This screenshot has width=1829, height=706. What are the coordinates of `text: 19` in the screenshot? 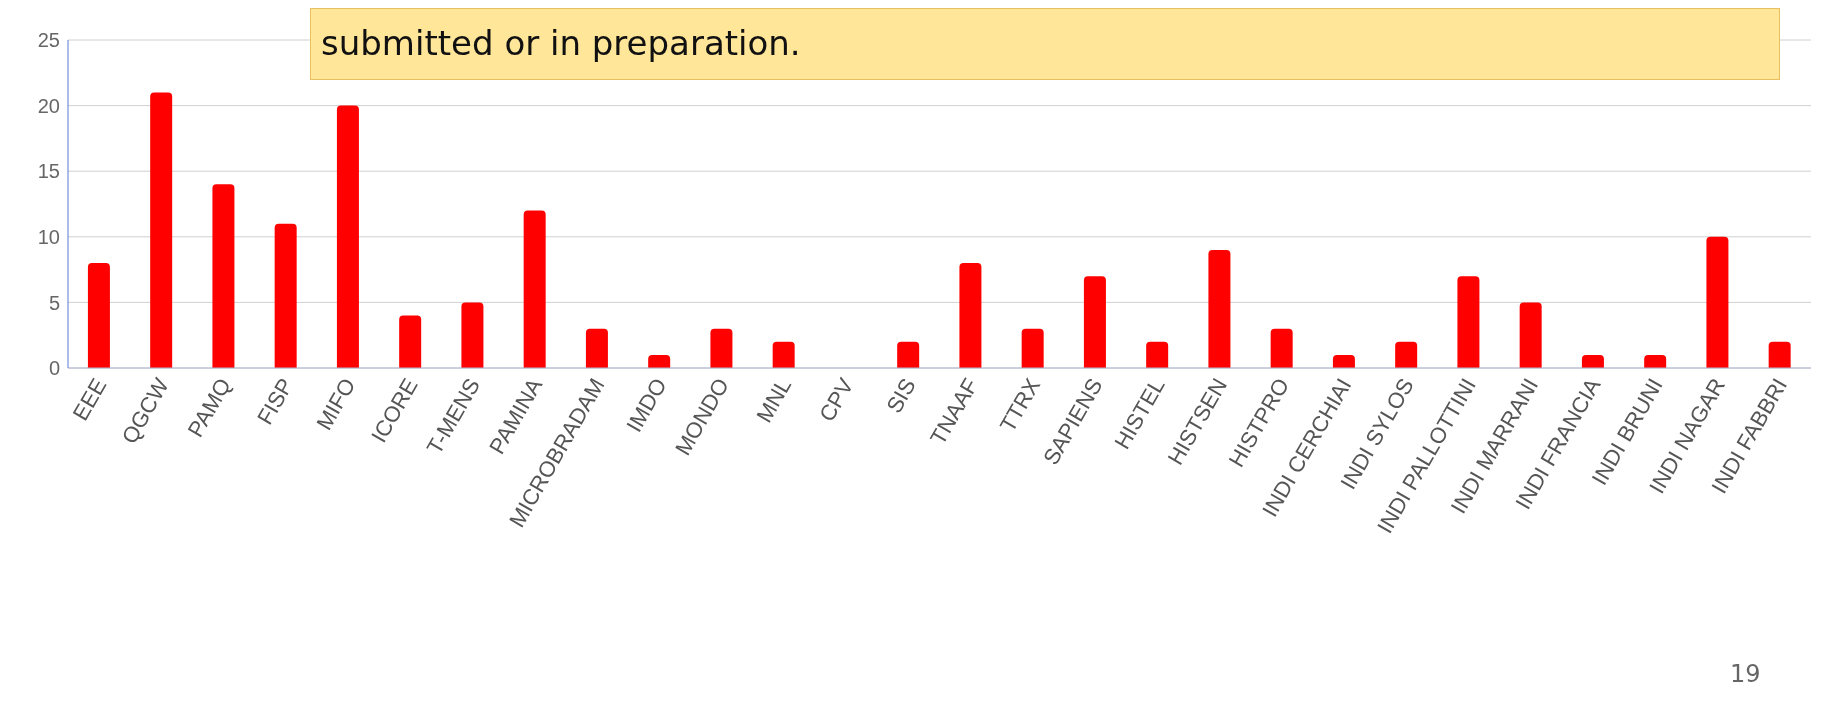 It's located at (1745, 674).